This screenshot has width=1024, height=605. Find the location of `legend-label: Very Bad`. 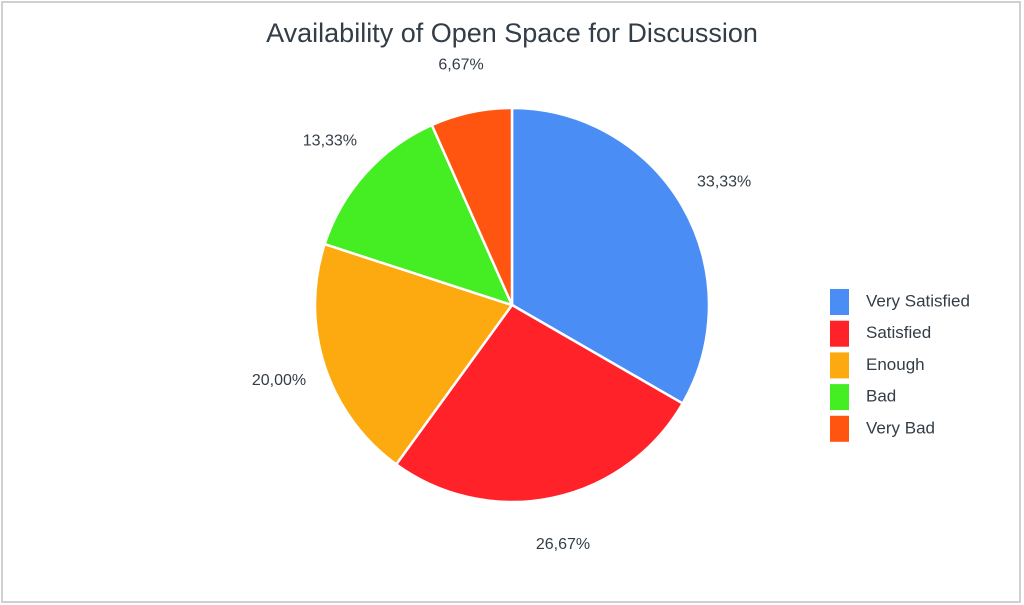

legend-label: Very Bad is located at coordinates (900, 427).